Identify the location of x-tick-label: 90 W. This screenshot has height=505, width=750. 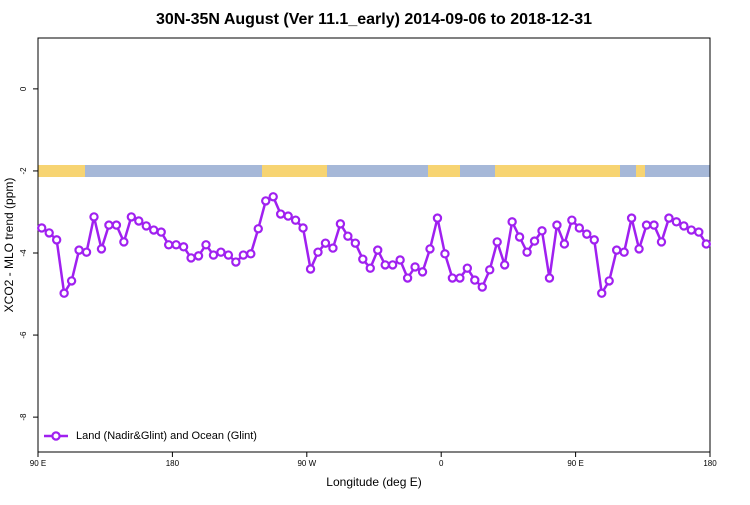
(306, 463).